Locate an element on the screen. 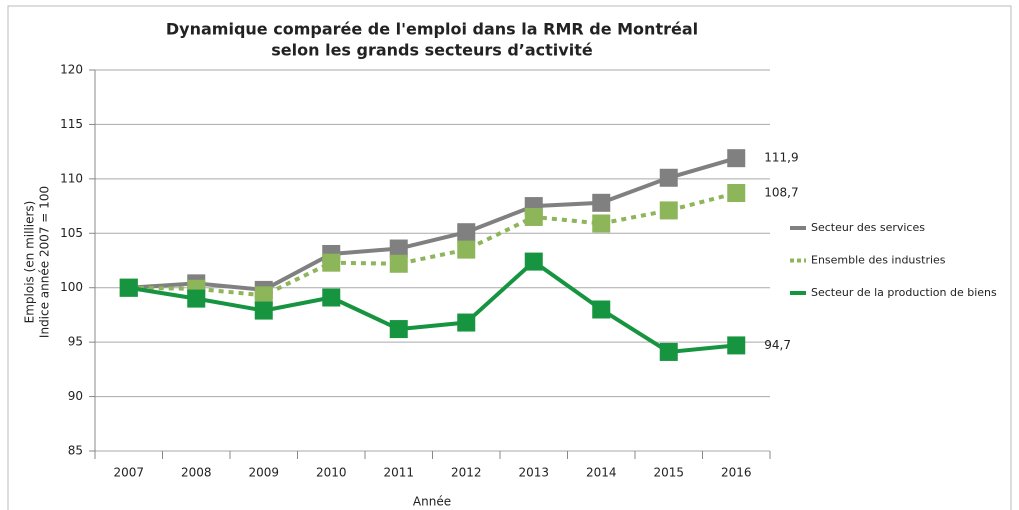 This screenshot has width=1019, height=510. x-tick-label: 2014 is located at coordinates (601, 473).